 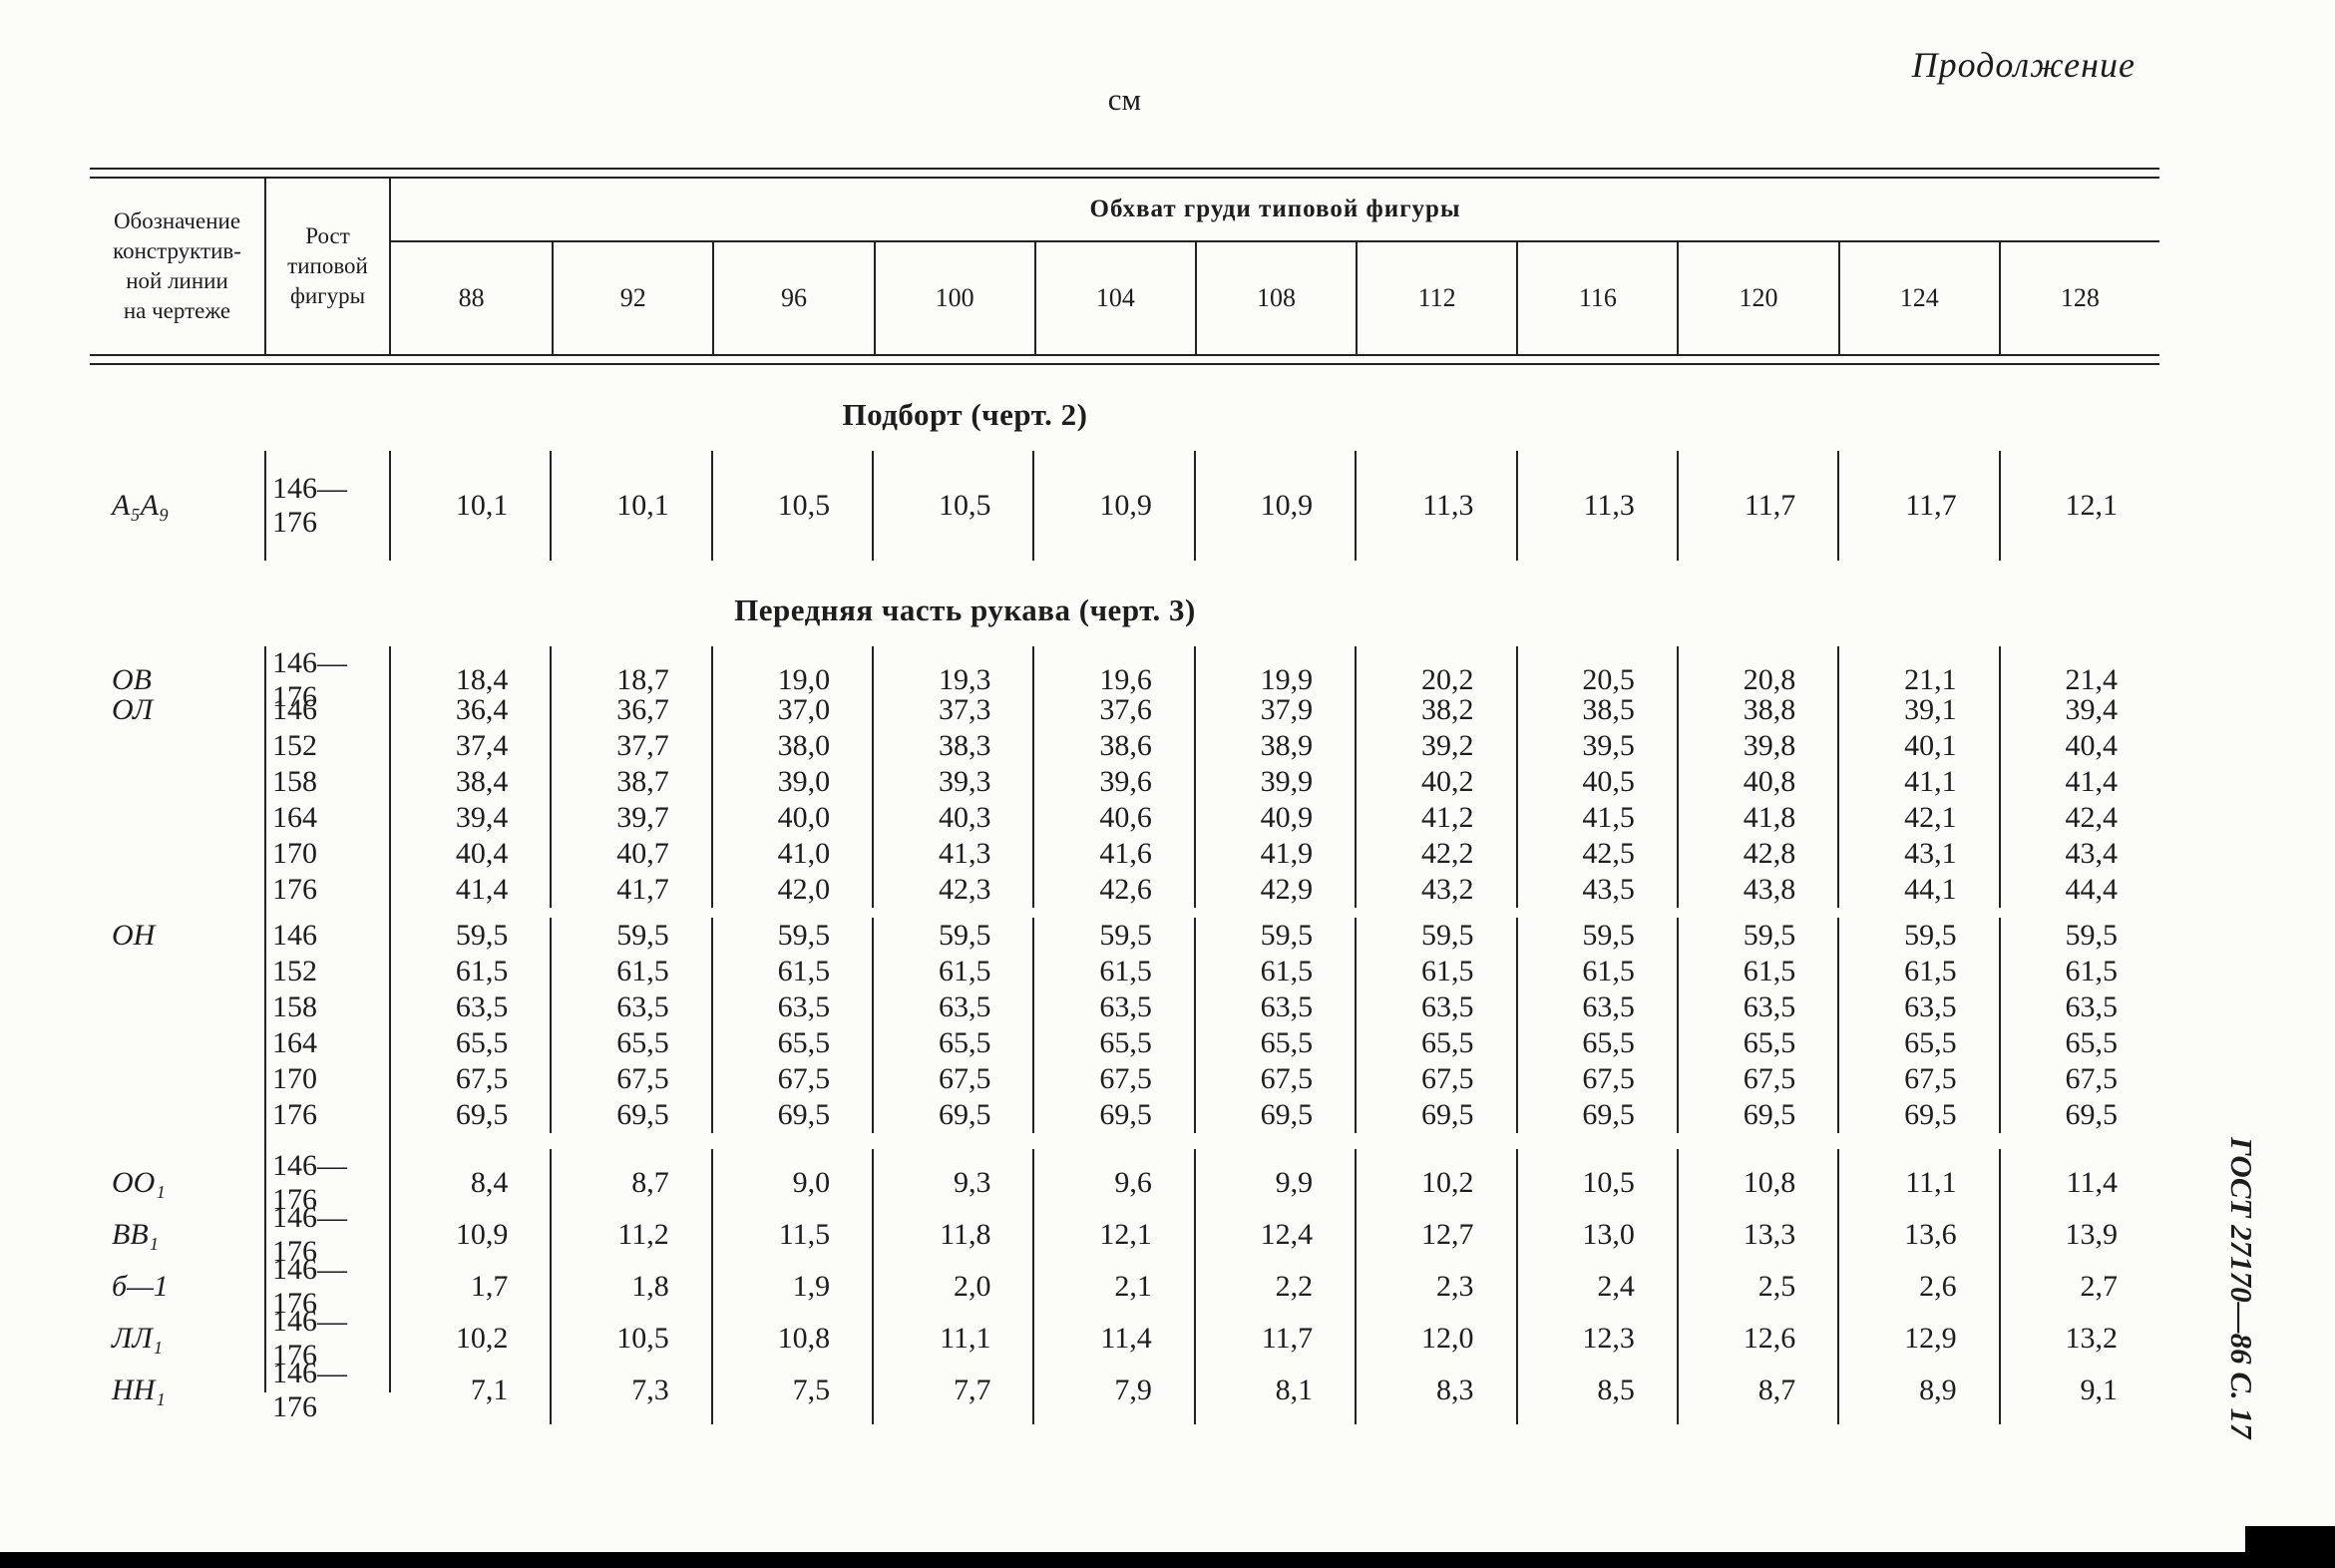 What do you see at coordinates (952, 1183) in the screenshot?
I see `value-cell: 9,3` at bounding box center [952, 1183].